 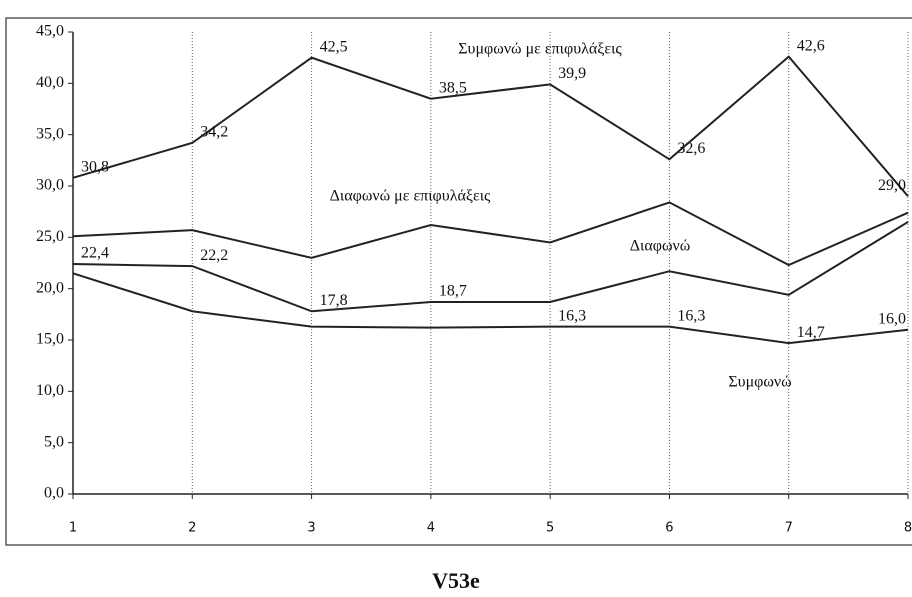 I want to click on y-tick-label: 35,0, so click(x=50, y=133).